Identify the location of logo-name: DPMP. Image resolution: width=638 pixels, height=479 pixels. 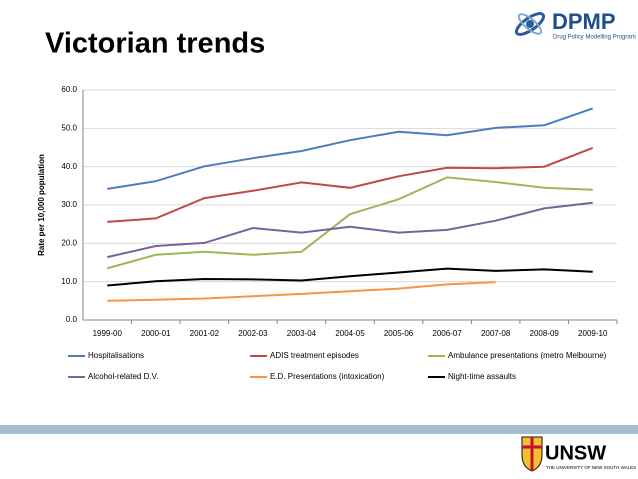
(584, 21).